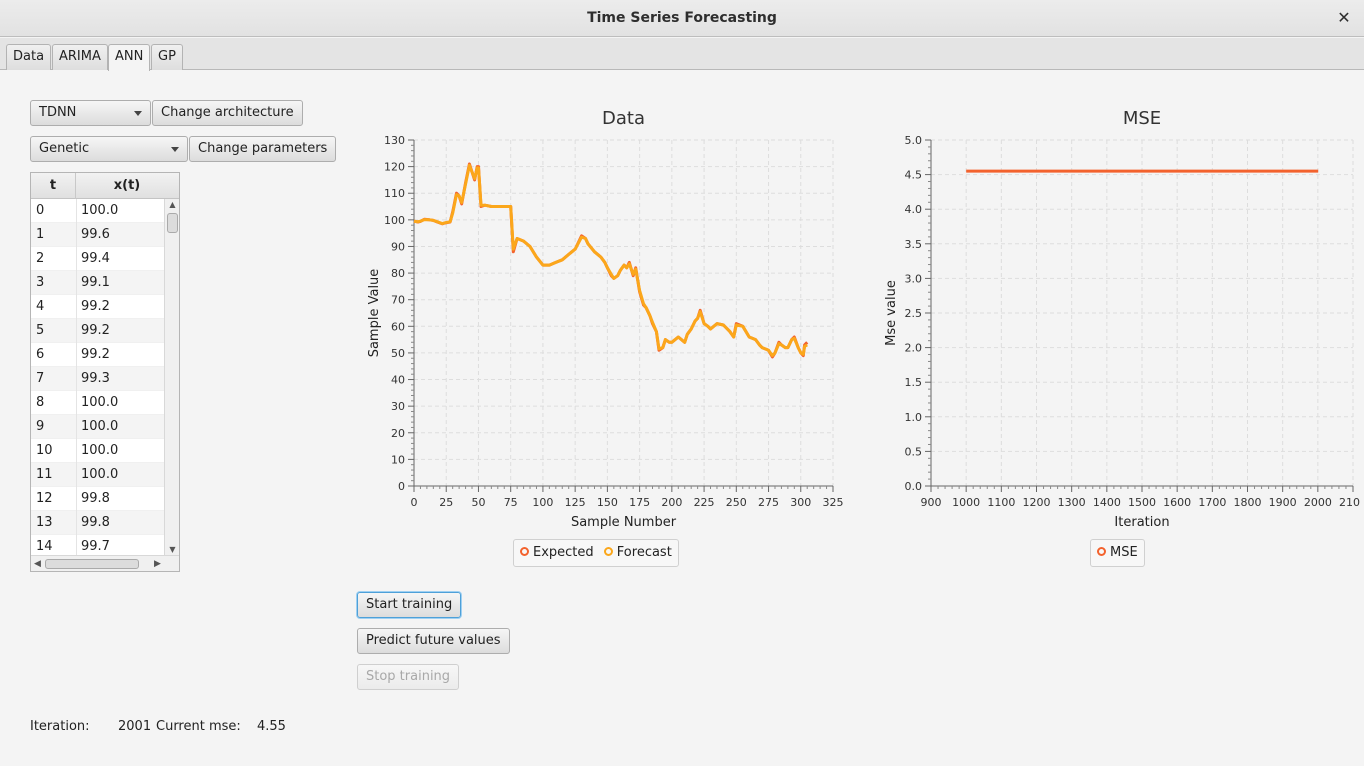 The height and width of the screenshot is (766, 1364). What do you see at coordinates (891, 313) in the screenshot?
I see `y-axis-label: Mse value` at bounding box center [891, 313].